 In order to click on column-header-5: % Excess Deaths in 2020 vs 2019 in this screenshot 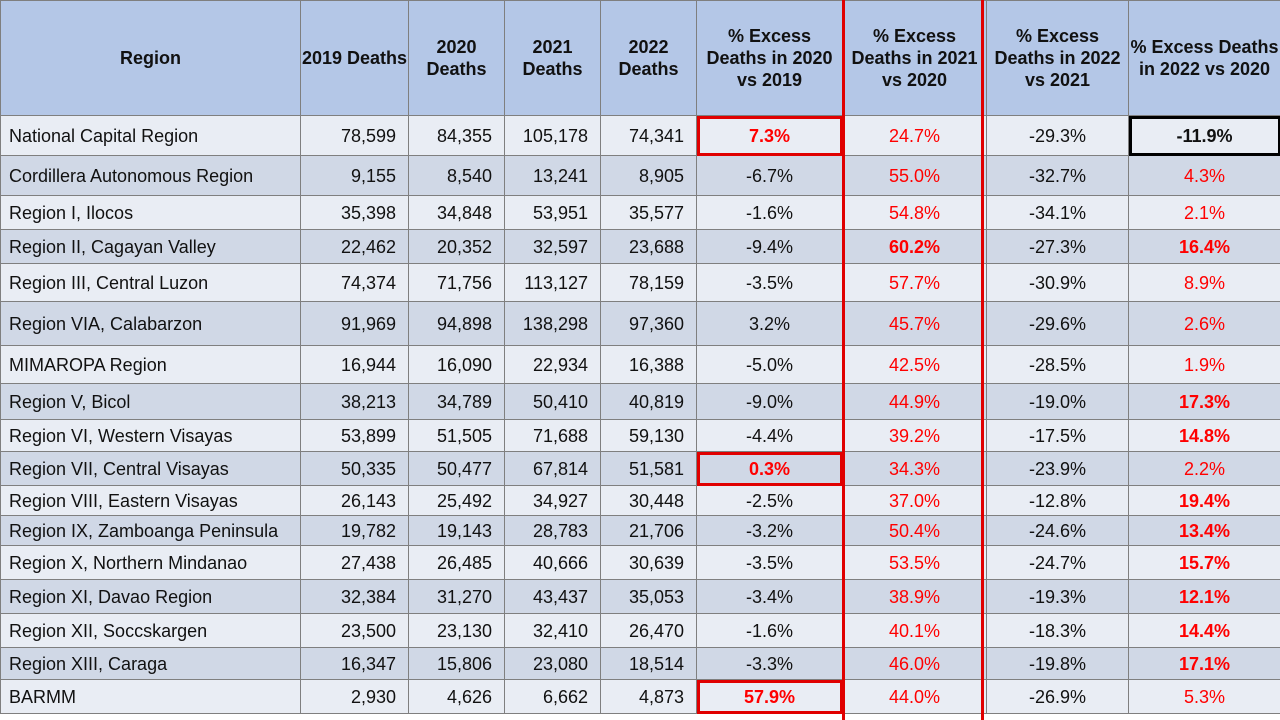, I will do `click(769, 58)`.